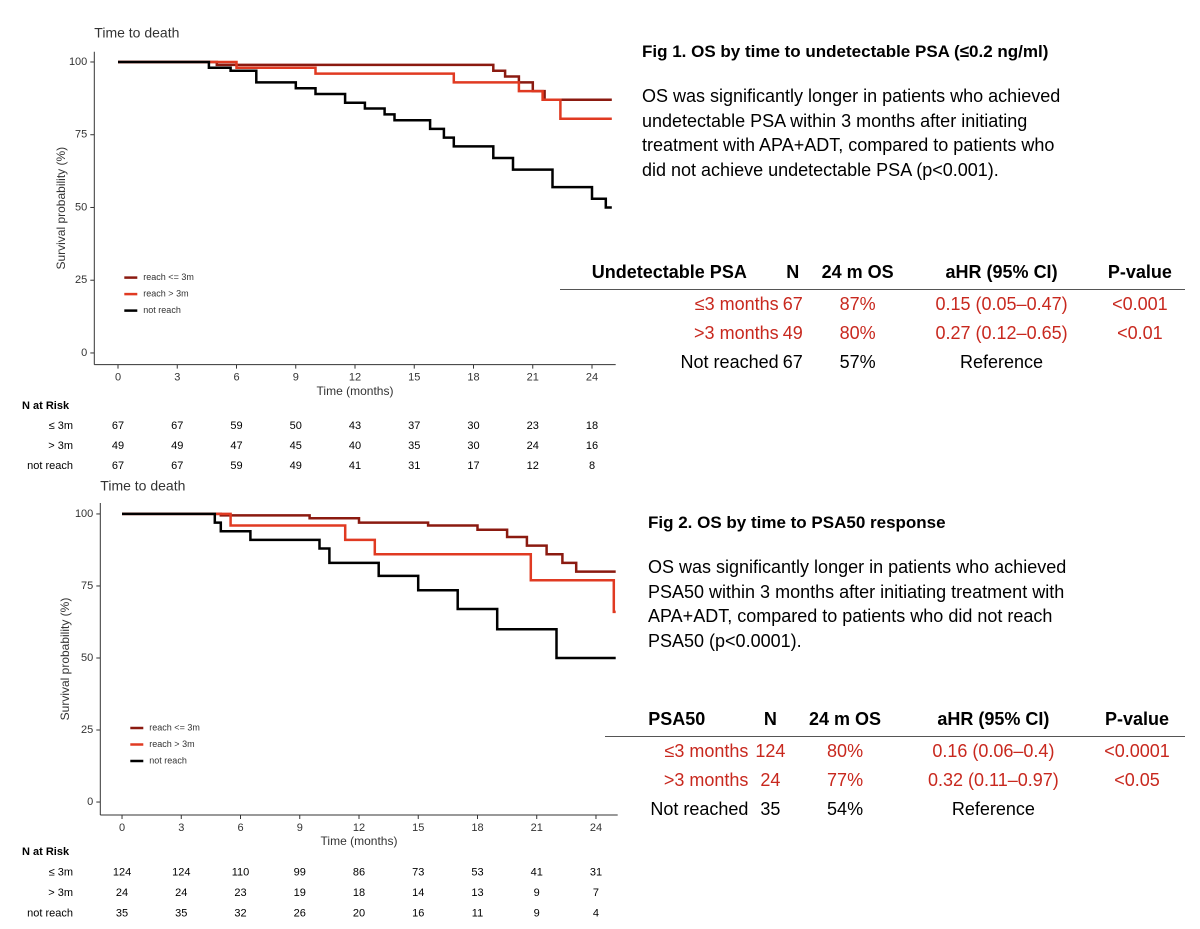 The width and height of the screenshot is (1200, 929). I want to click on column-header: Undetectable PSA, so click(669, 276).